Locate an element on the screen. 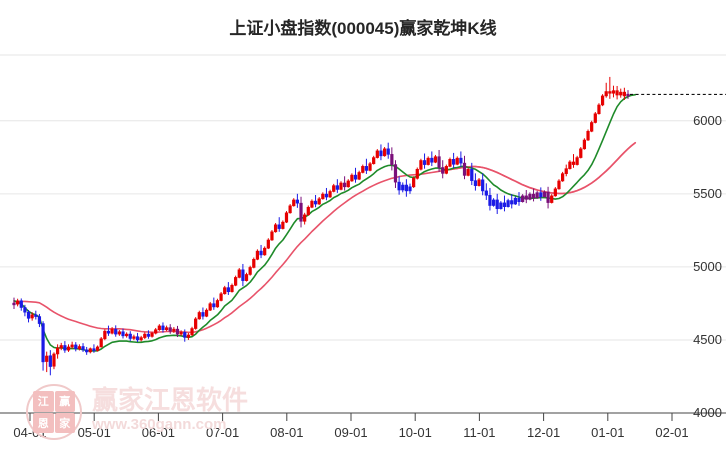  x-axis-tick-label: 05-01 is located at coordinates (94, 432).